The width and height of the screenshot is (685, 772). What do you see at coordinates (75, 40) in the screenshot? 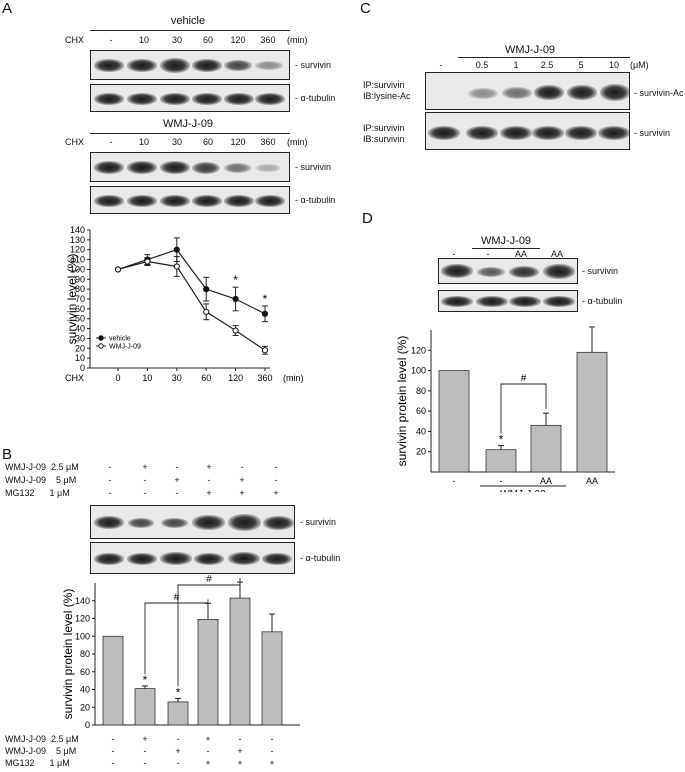
I see `chx-label-vehicle: CHX` at bounding box center [75, 40].